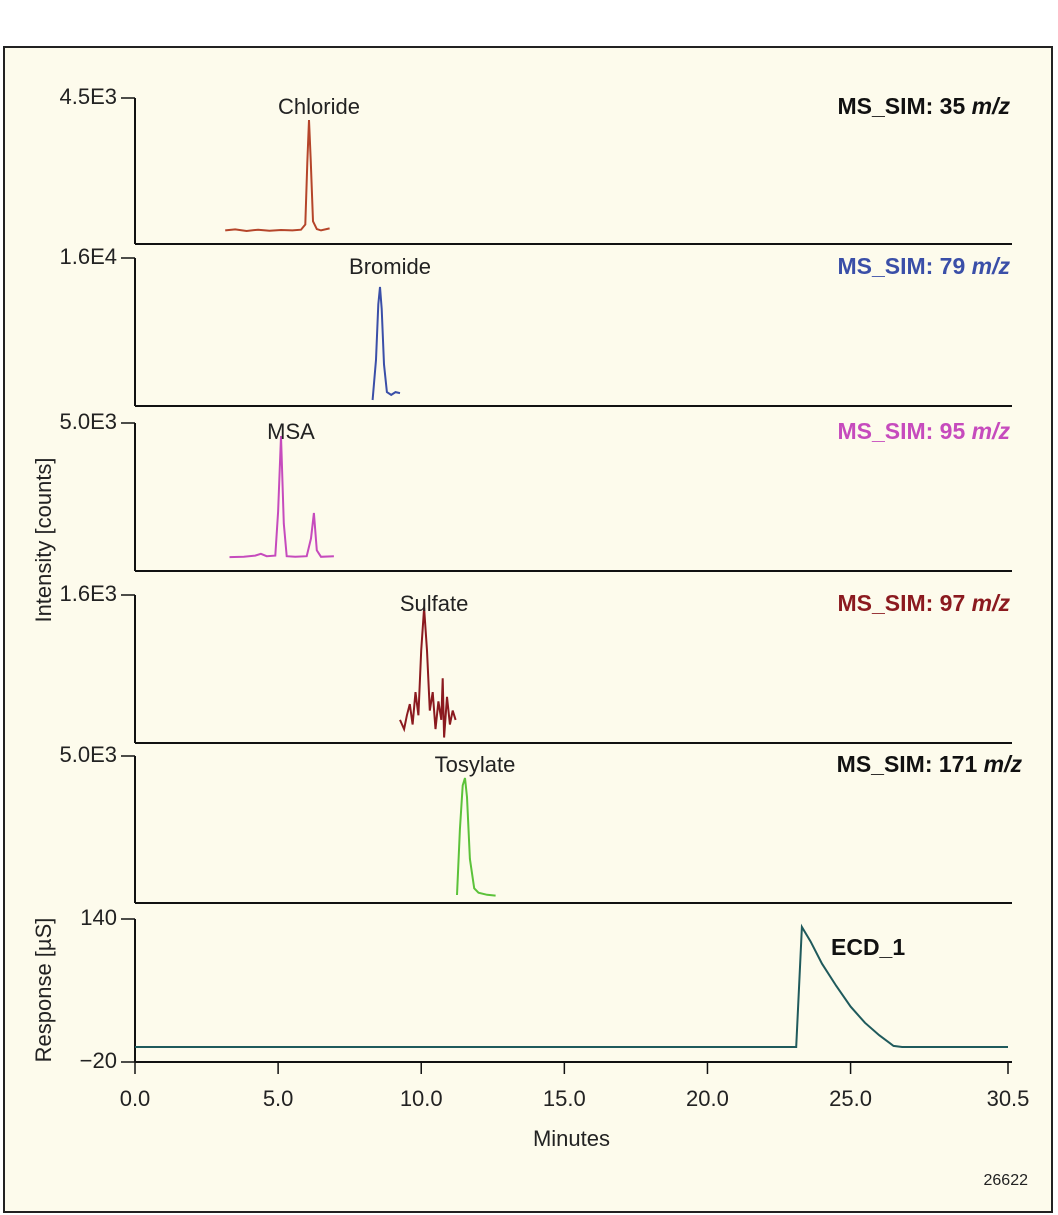  What do you see at coordinates (135, 1098) in the screenshot?
I see `x-tick-label: 0.0` at bounding box center [135, 1098].